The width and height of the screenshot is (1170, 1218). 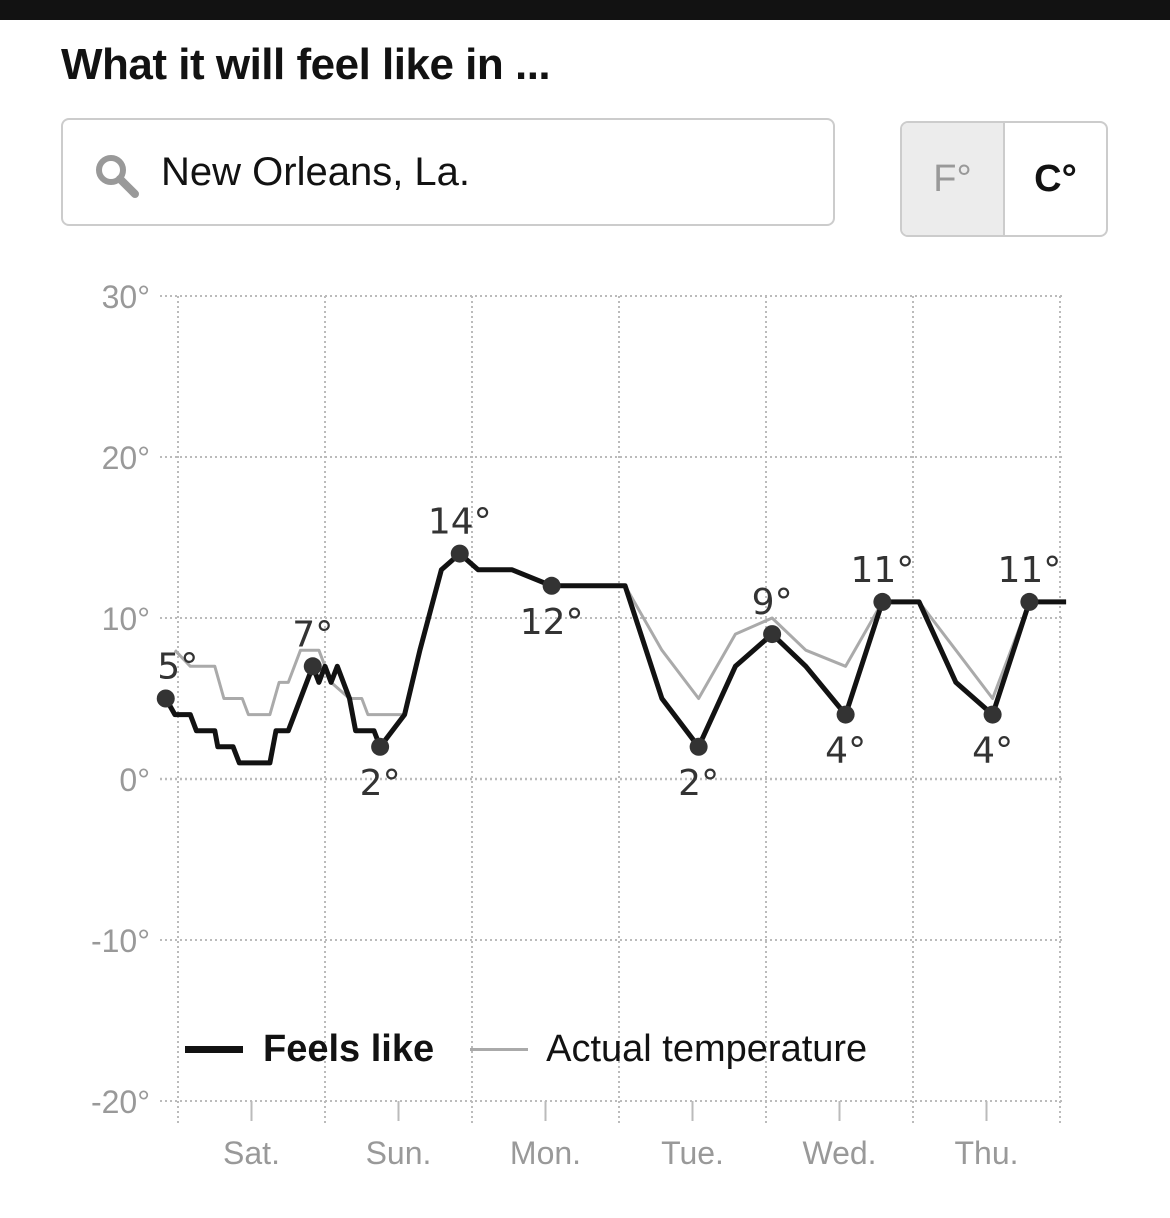 What do you see at coordinates (120, 941) in the screenshot?
I see `y-tick-label: -10°` at bounding box center [120, 941].